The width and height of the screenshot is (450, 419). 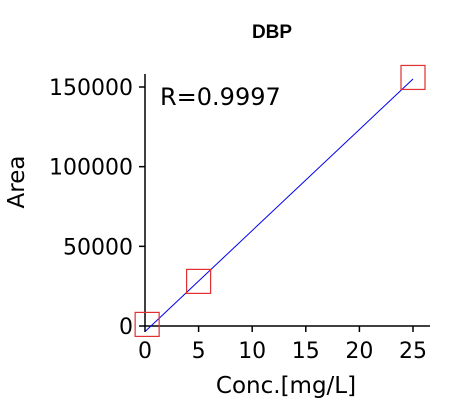 I want to click on x-tick-label: 25, so click(x=413, y=351).